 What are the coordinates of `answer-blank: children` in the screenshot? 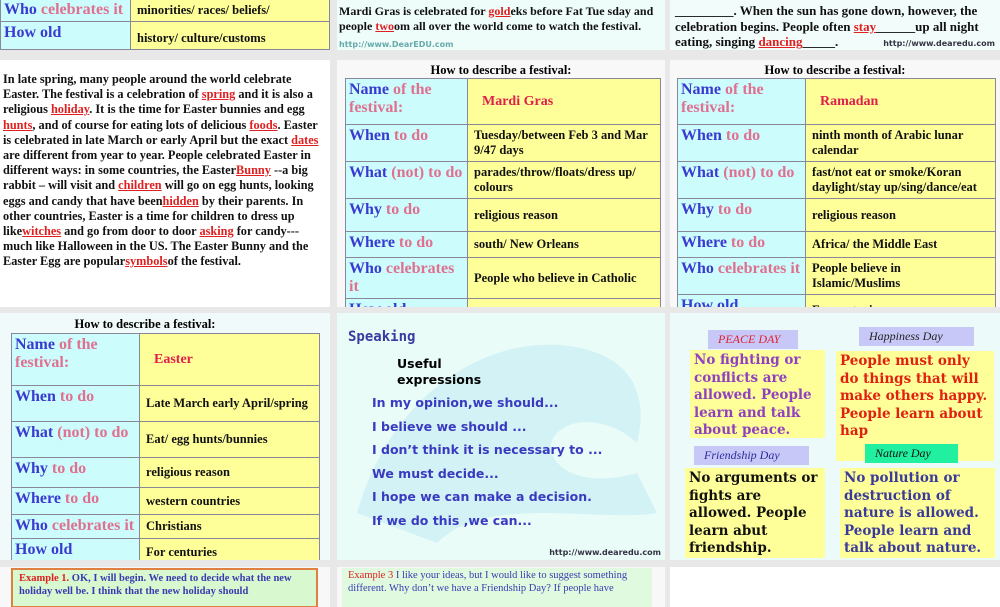 It's located at (140, 185).